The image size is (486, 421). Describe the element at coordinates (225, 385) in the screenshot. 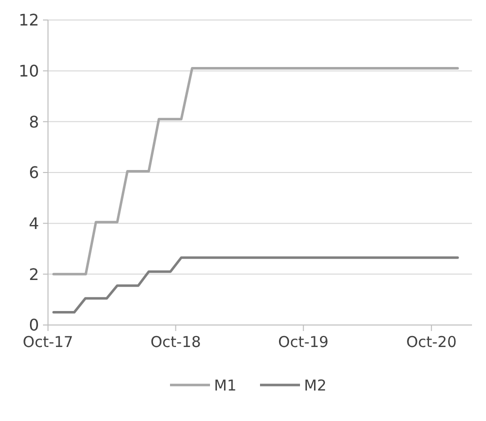

I see `legend-label: M1` at that location.